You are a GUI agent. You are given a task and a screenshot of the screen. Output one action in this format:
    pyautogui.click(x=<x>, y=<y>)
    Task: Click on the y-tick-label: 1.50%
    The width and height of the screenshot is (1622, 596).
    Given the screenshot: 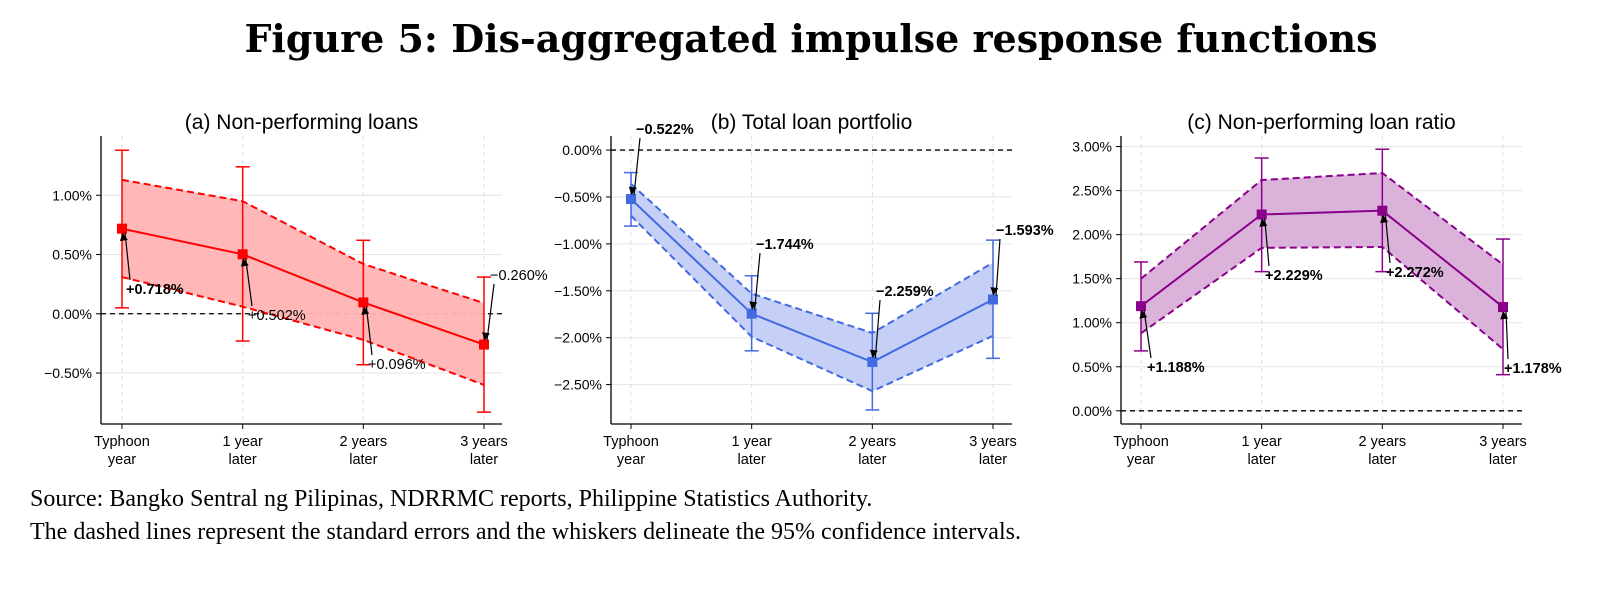 What is the action you would take?
    pyautogui.click(x=1092, y=279)
    